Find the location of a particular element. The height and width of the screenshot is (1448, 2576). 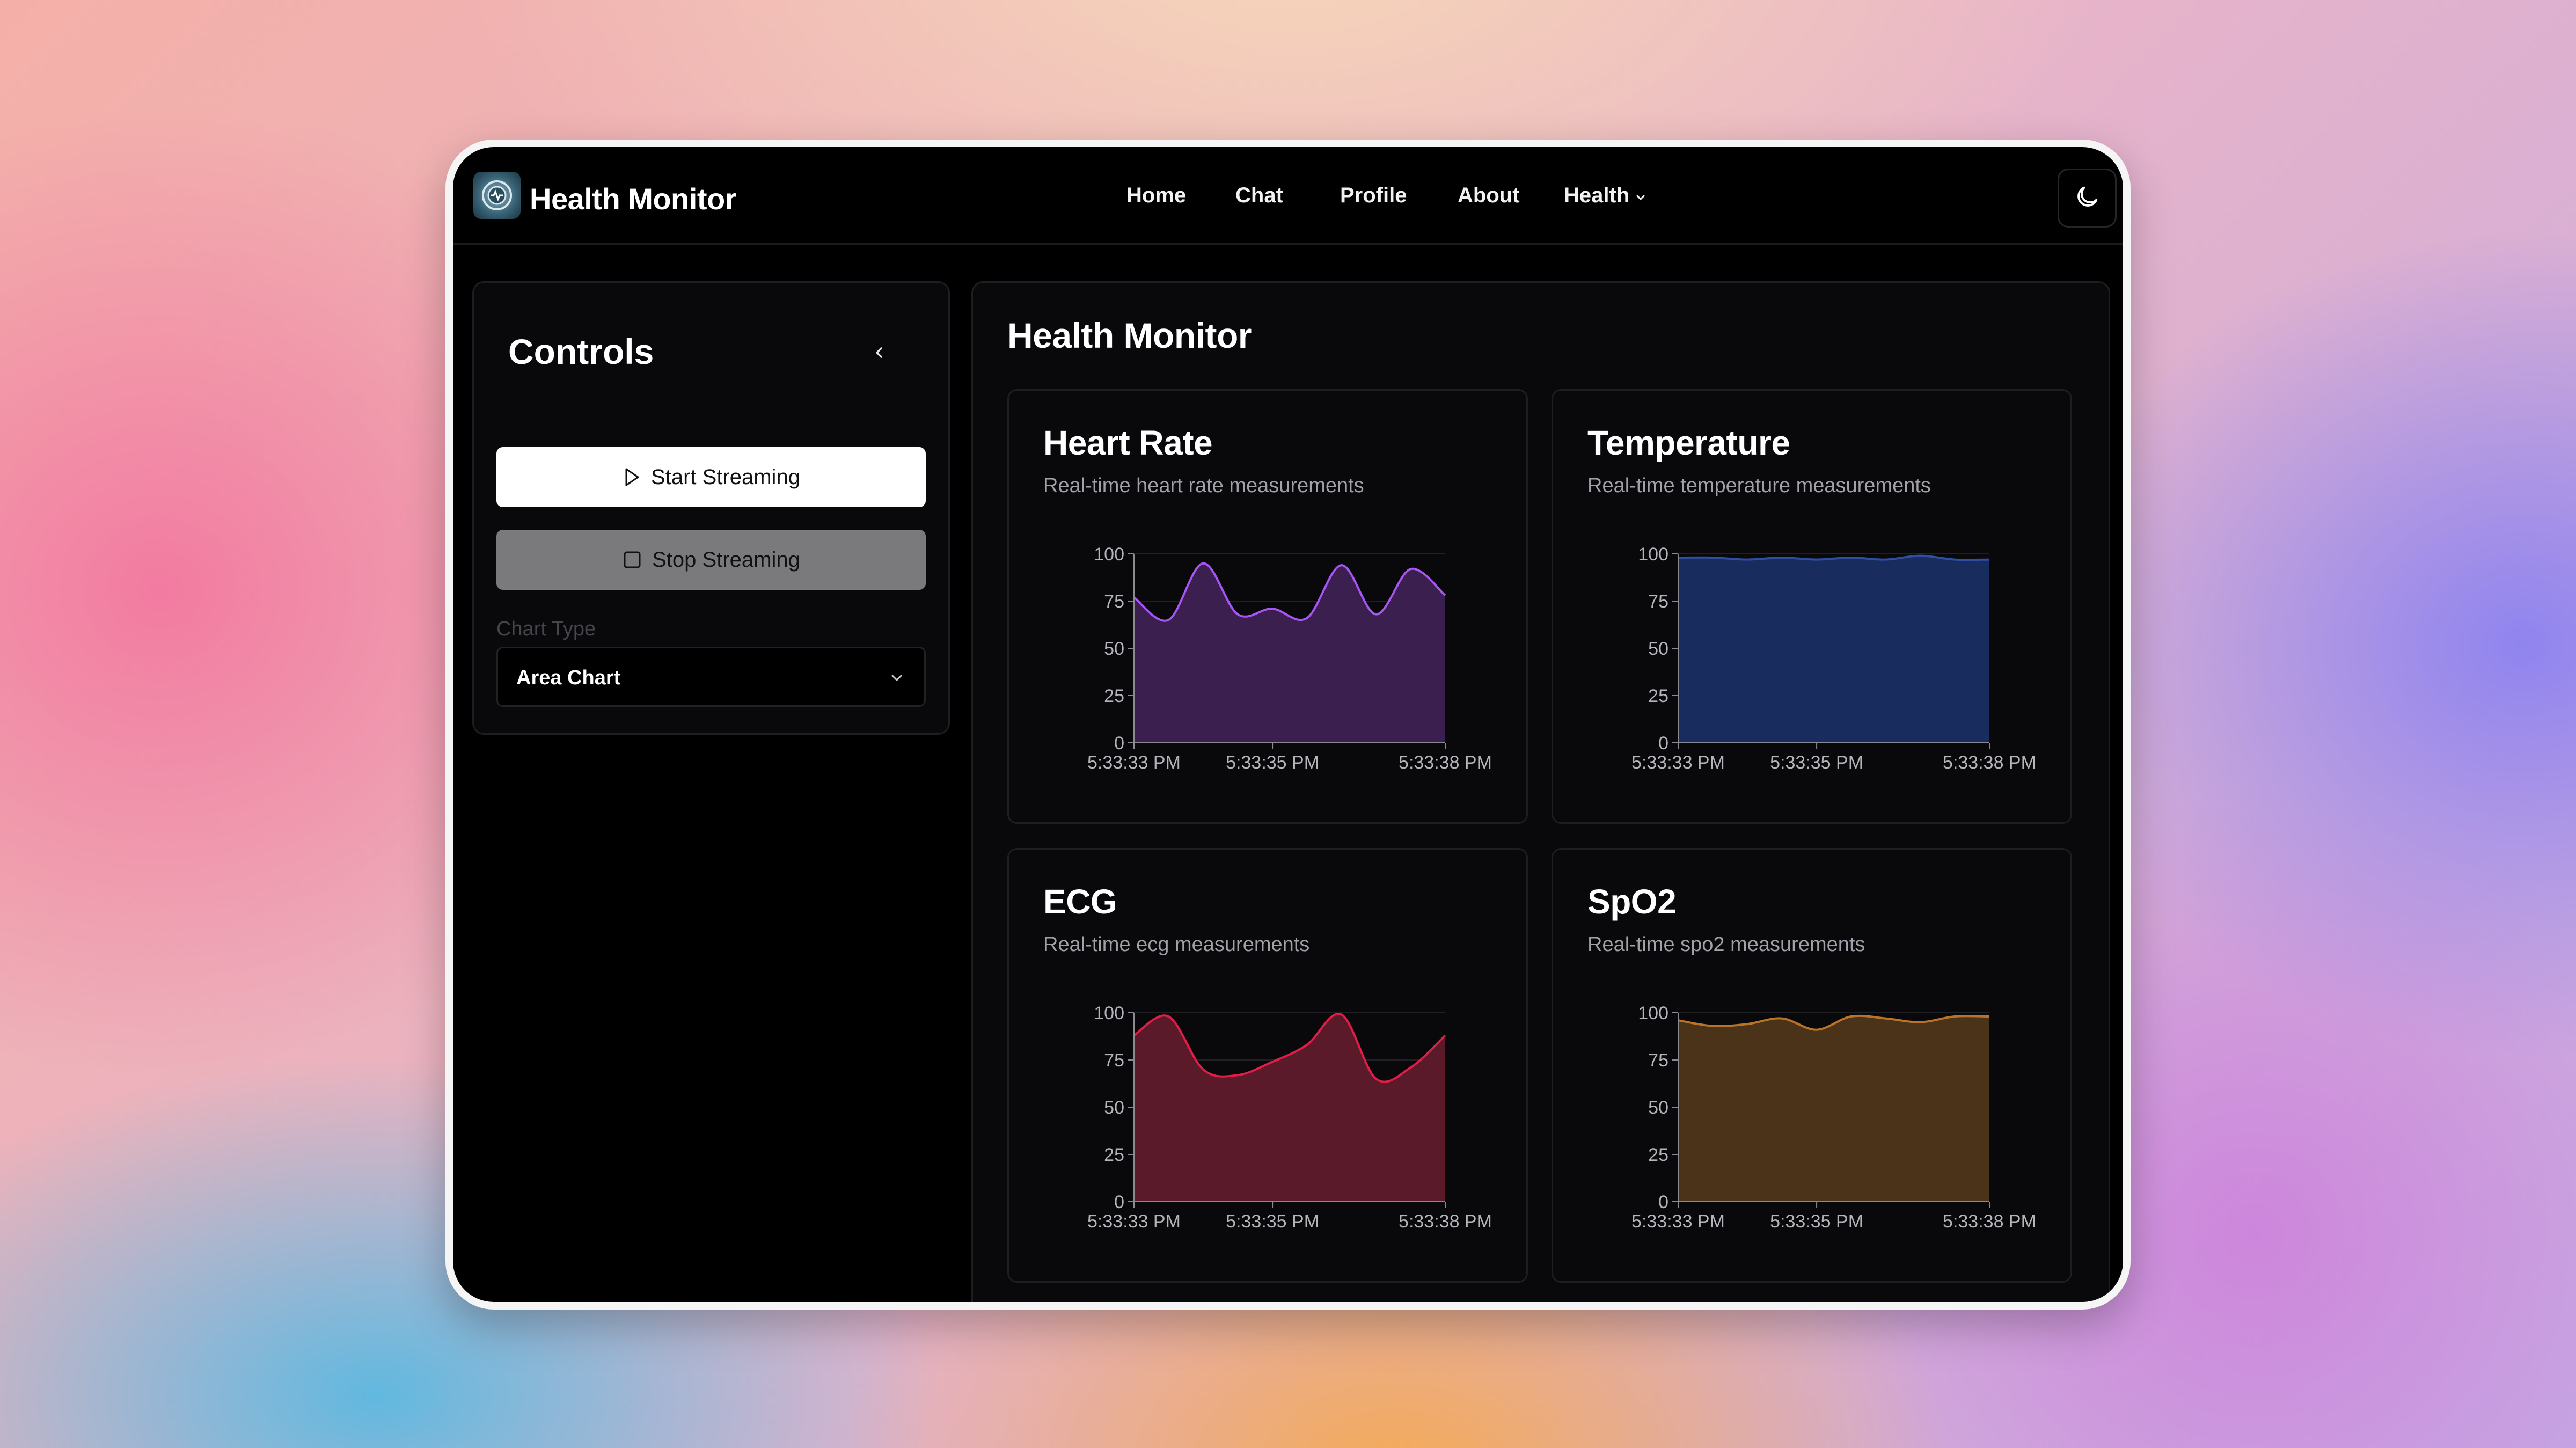

card-description: Real-time temperature measurements is located at coordinates (1759, 485).